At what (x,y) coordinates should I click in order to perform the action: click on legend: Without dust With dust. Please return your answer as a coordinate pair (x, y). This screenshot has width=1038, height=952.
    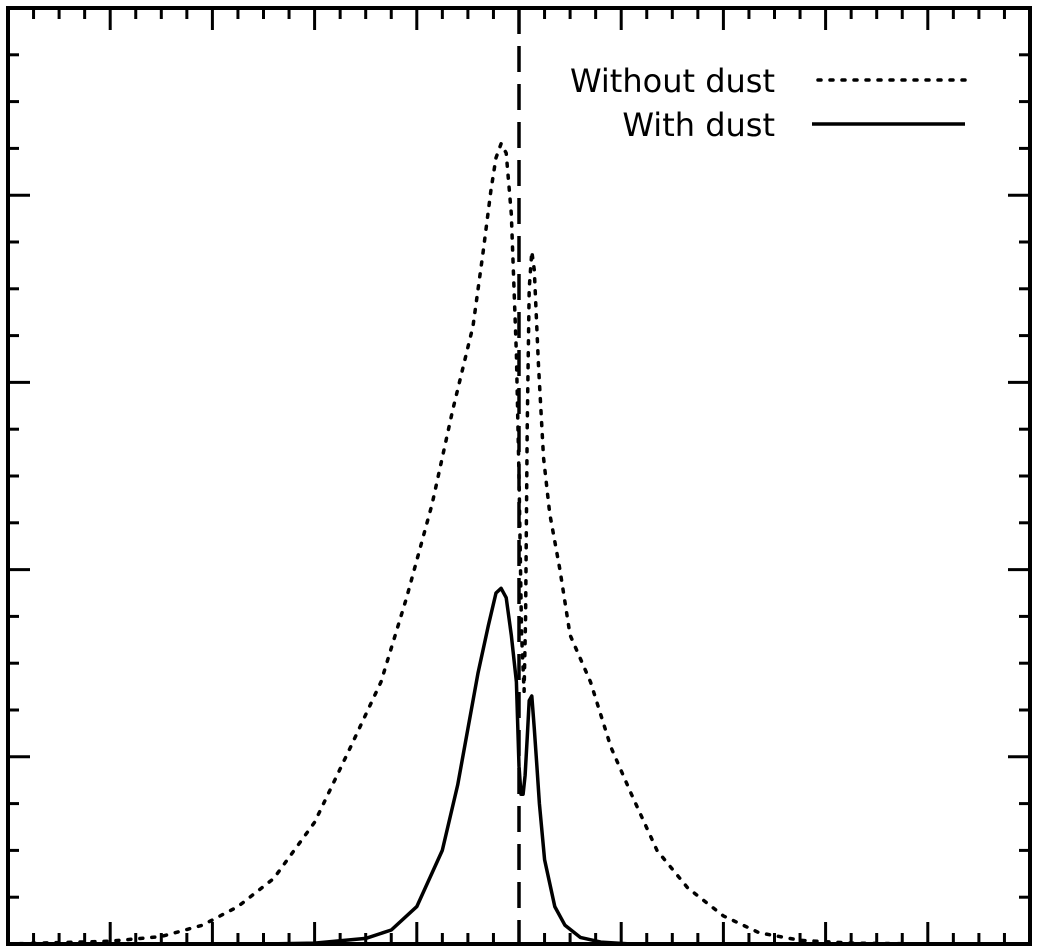
    Looking at the image, I should click on (768, 103).